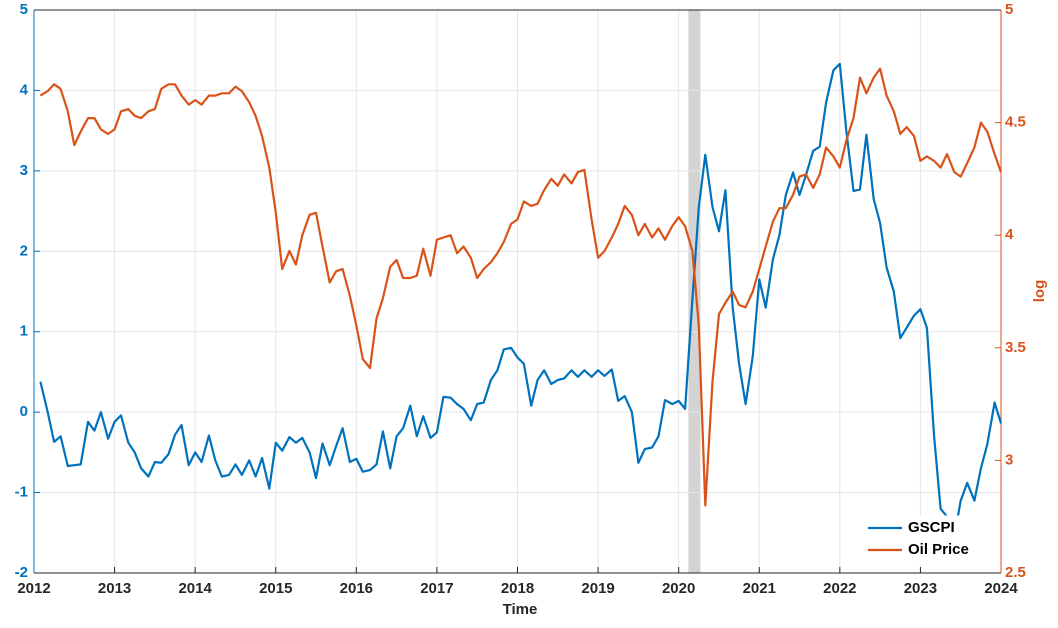 The image size is (1058, 628). Describe the element at coordinates (931, 527) in the screenshot. I see `legend-label: GSCPI` at that location.